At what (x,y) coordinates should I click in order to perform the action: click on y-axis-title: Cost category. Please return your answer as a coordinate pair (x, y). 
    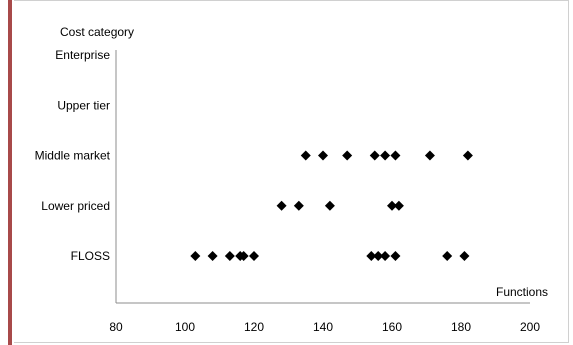
    Looking at the image, I should click on (97, 32).